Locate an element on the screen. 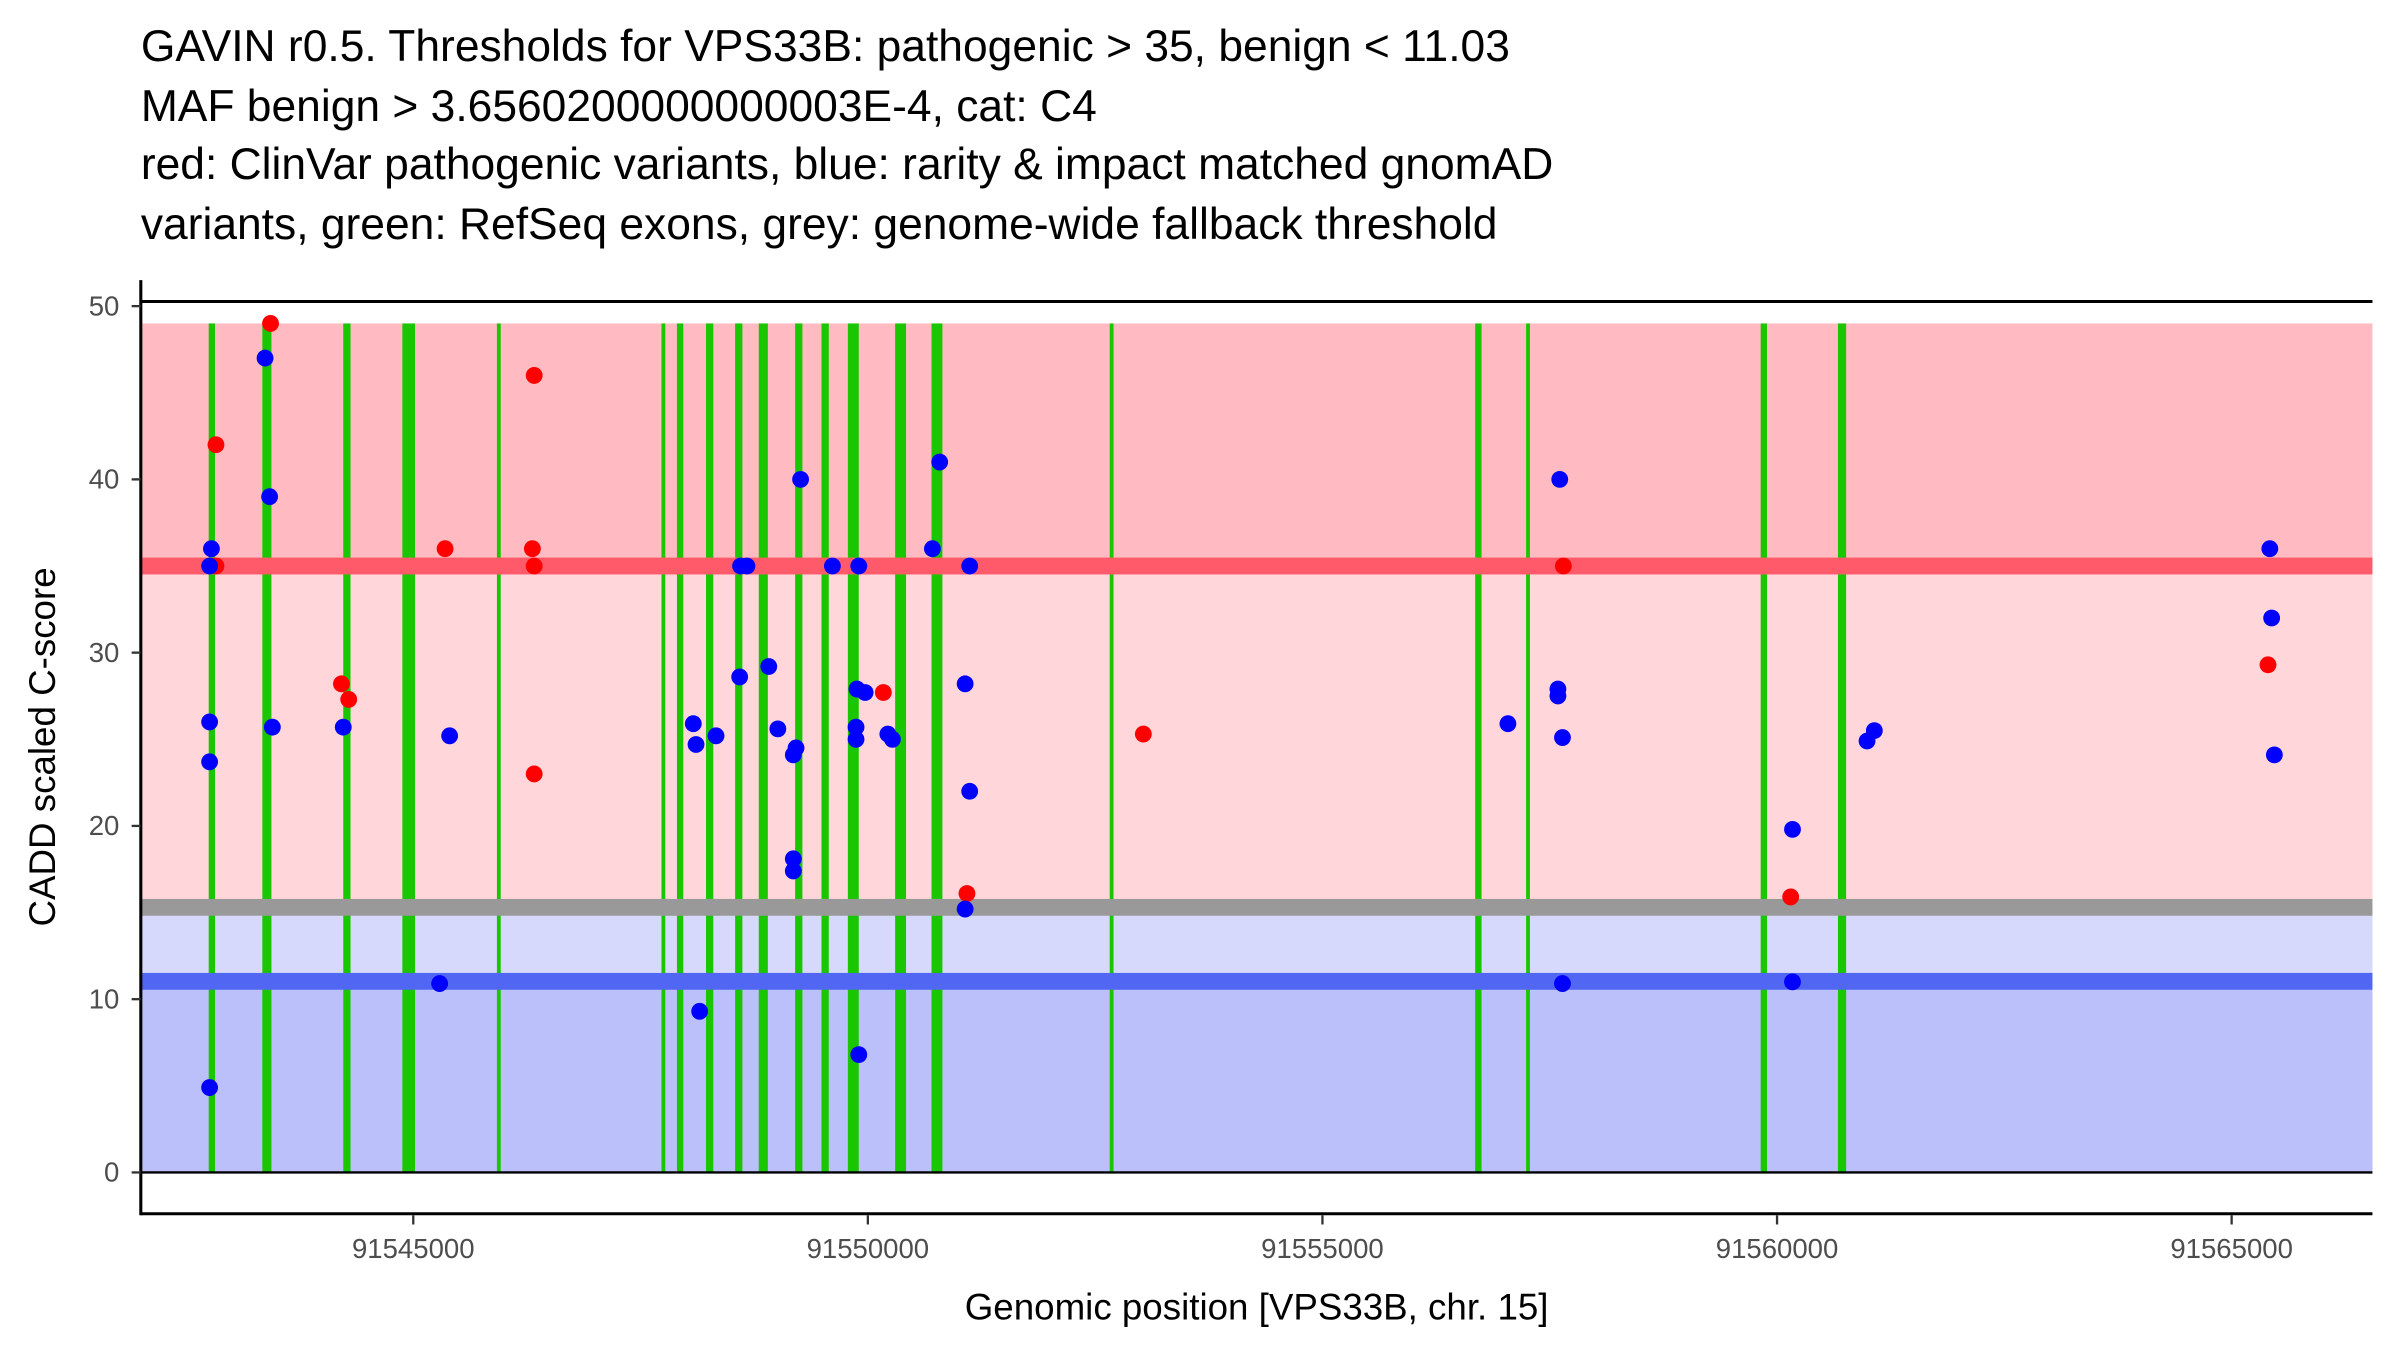 This screenshot has width=2400, height=1350. y-tick-label: 10 is located at coordinates (104, 998).